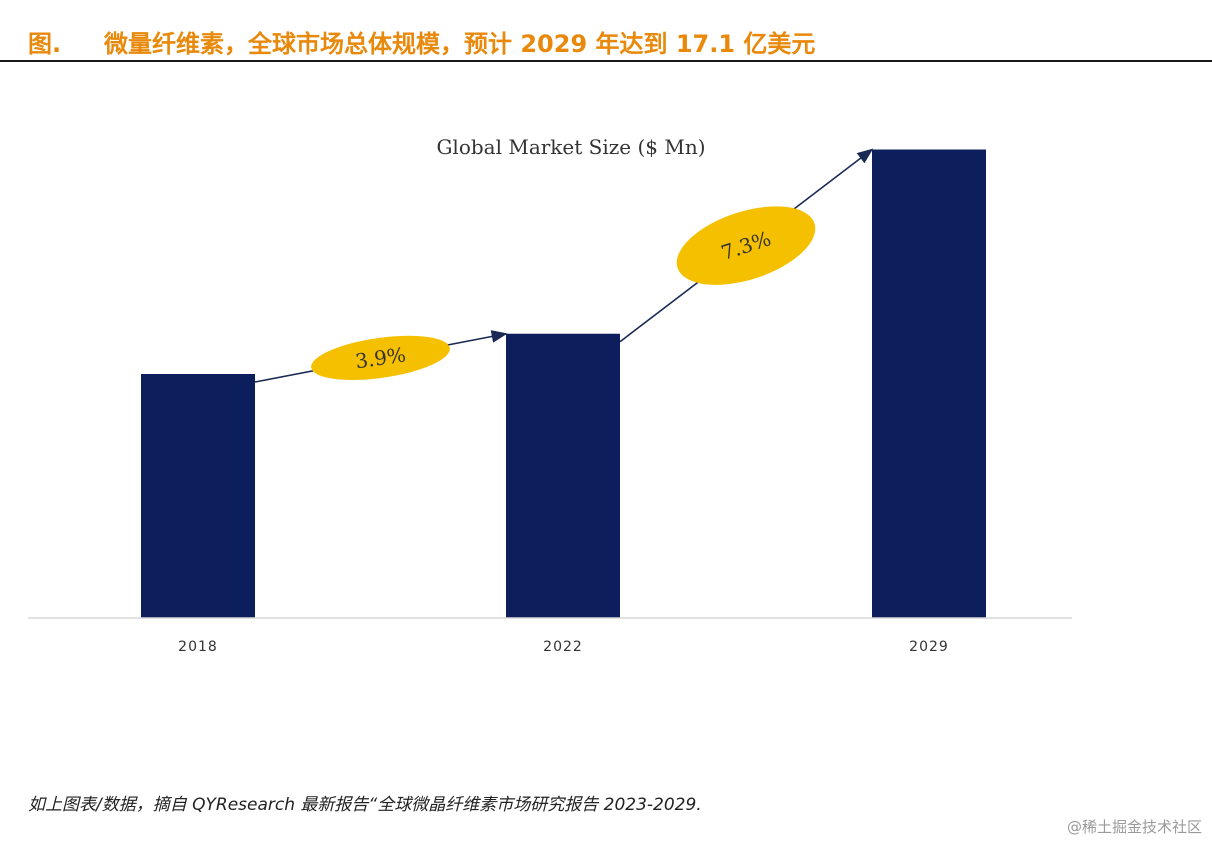 The height and width of the screenshot is (844, 1212). Describe the element at coordinates (563, 293) in the screenshot. I see `growth-annotations: 3.9% 7.3%` at that location.